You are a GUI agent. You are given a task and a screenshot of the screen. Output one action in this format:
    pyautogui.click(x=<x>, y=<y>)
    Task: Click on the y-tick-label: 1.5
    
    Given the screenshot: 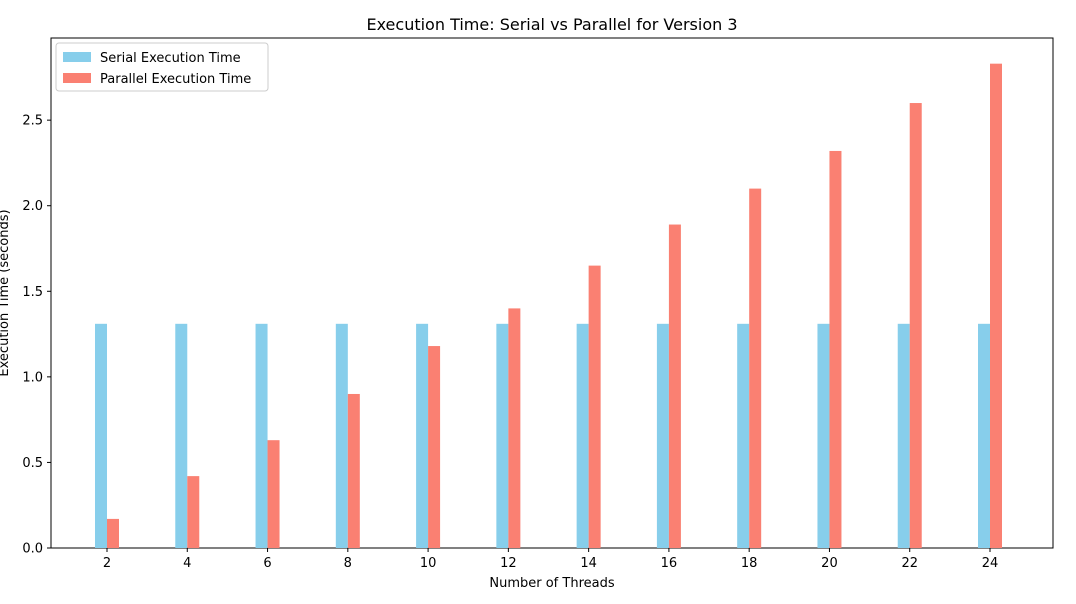 What is the action you would take?
    pyautogui.click(x=32, y=292)
    